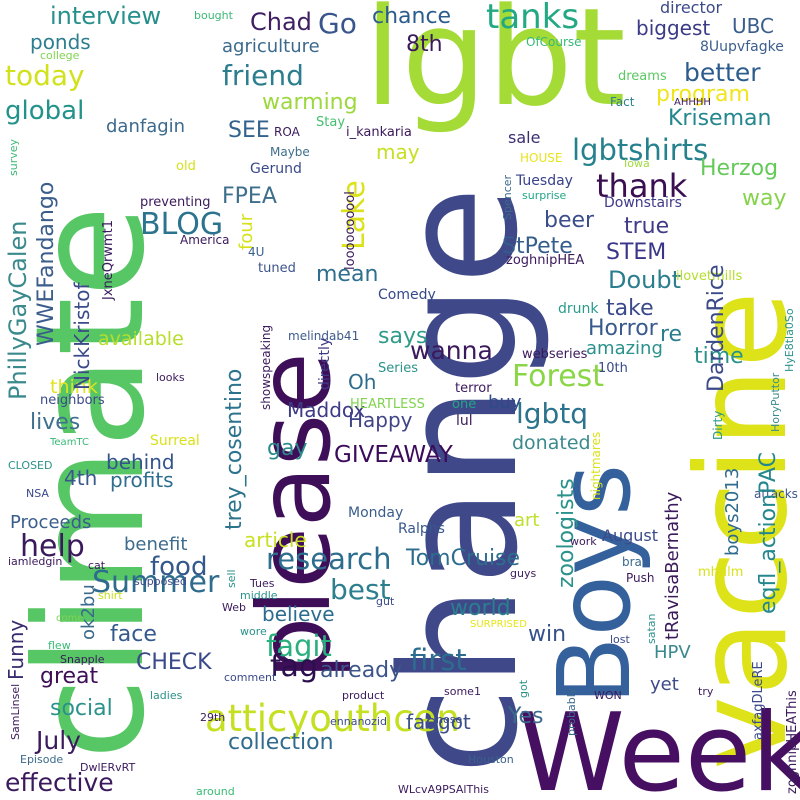 The height and width of the screenshot is (800, 800). I want to click on word-lgbtq: lgbtq, so click(552, 413).